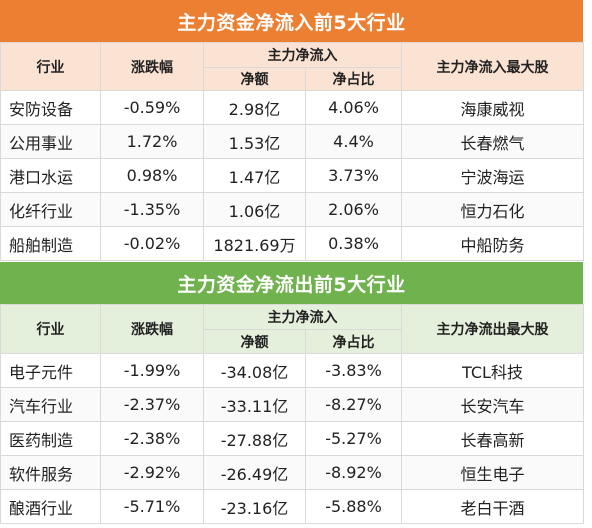 This screenshot has width=592, height=528. Describe the element at coordinates (254, 506) in the screenshot. I see `net-cell: -23.16亿` at that location.